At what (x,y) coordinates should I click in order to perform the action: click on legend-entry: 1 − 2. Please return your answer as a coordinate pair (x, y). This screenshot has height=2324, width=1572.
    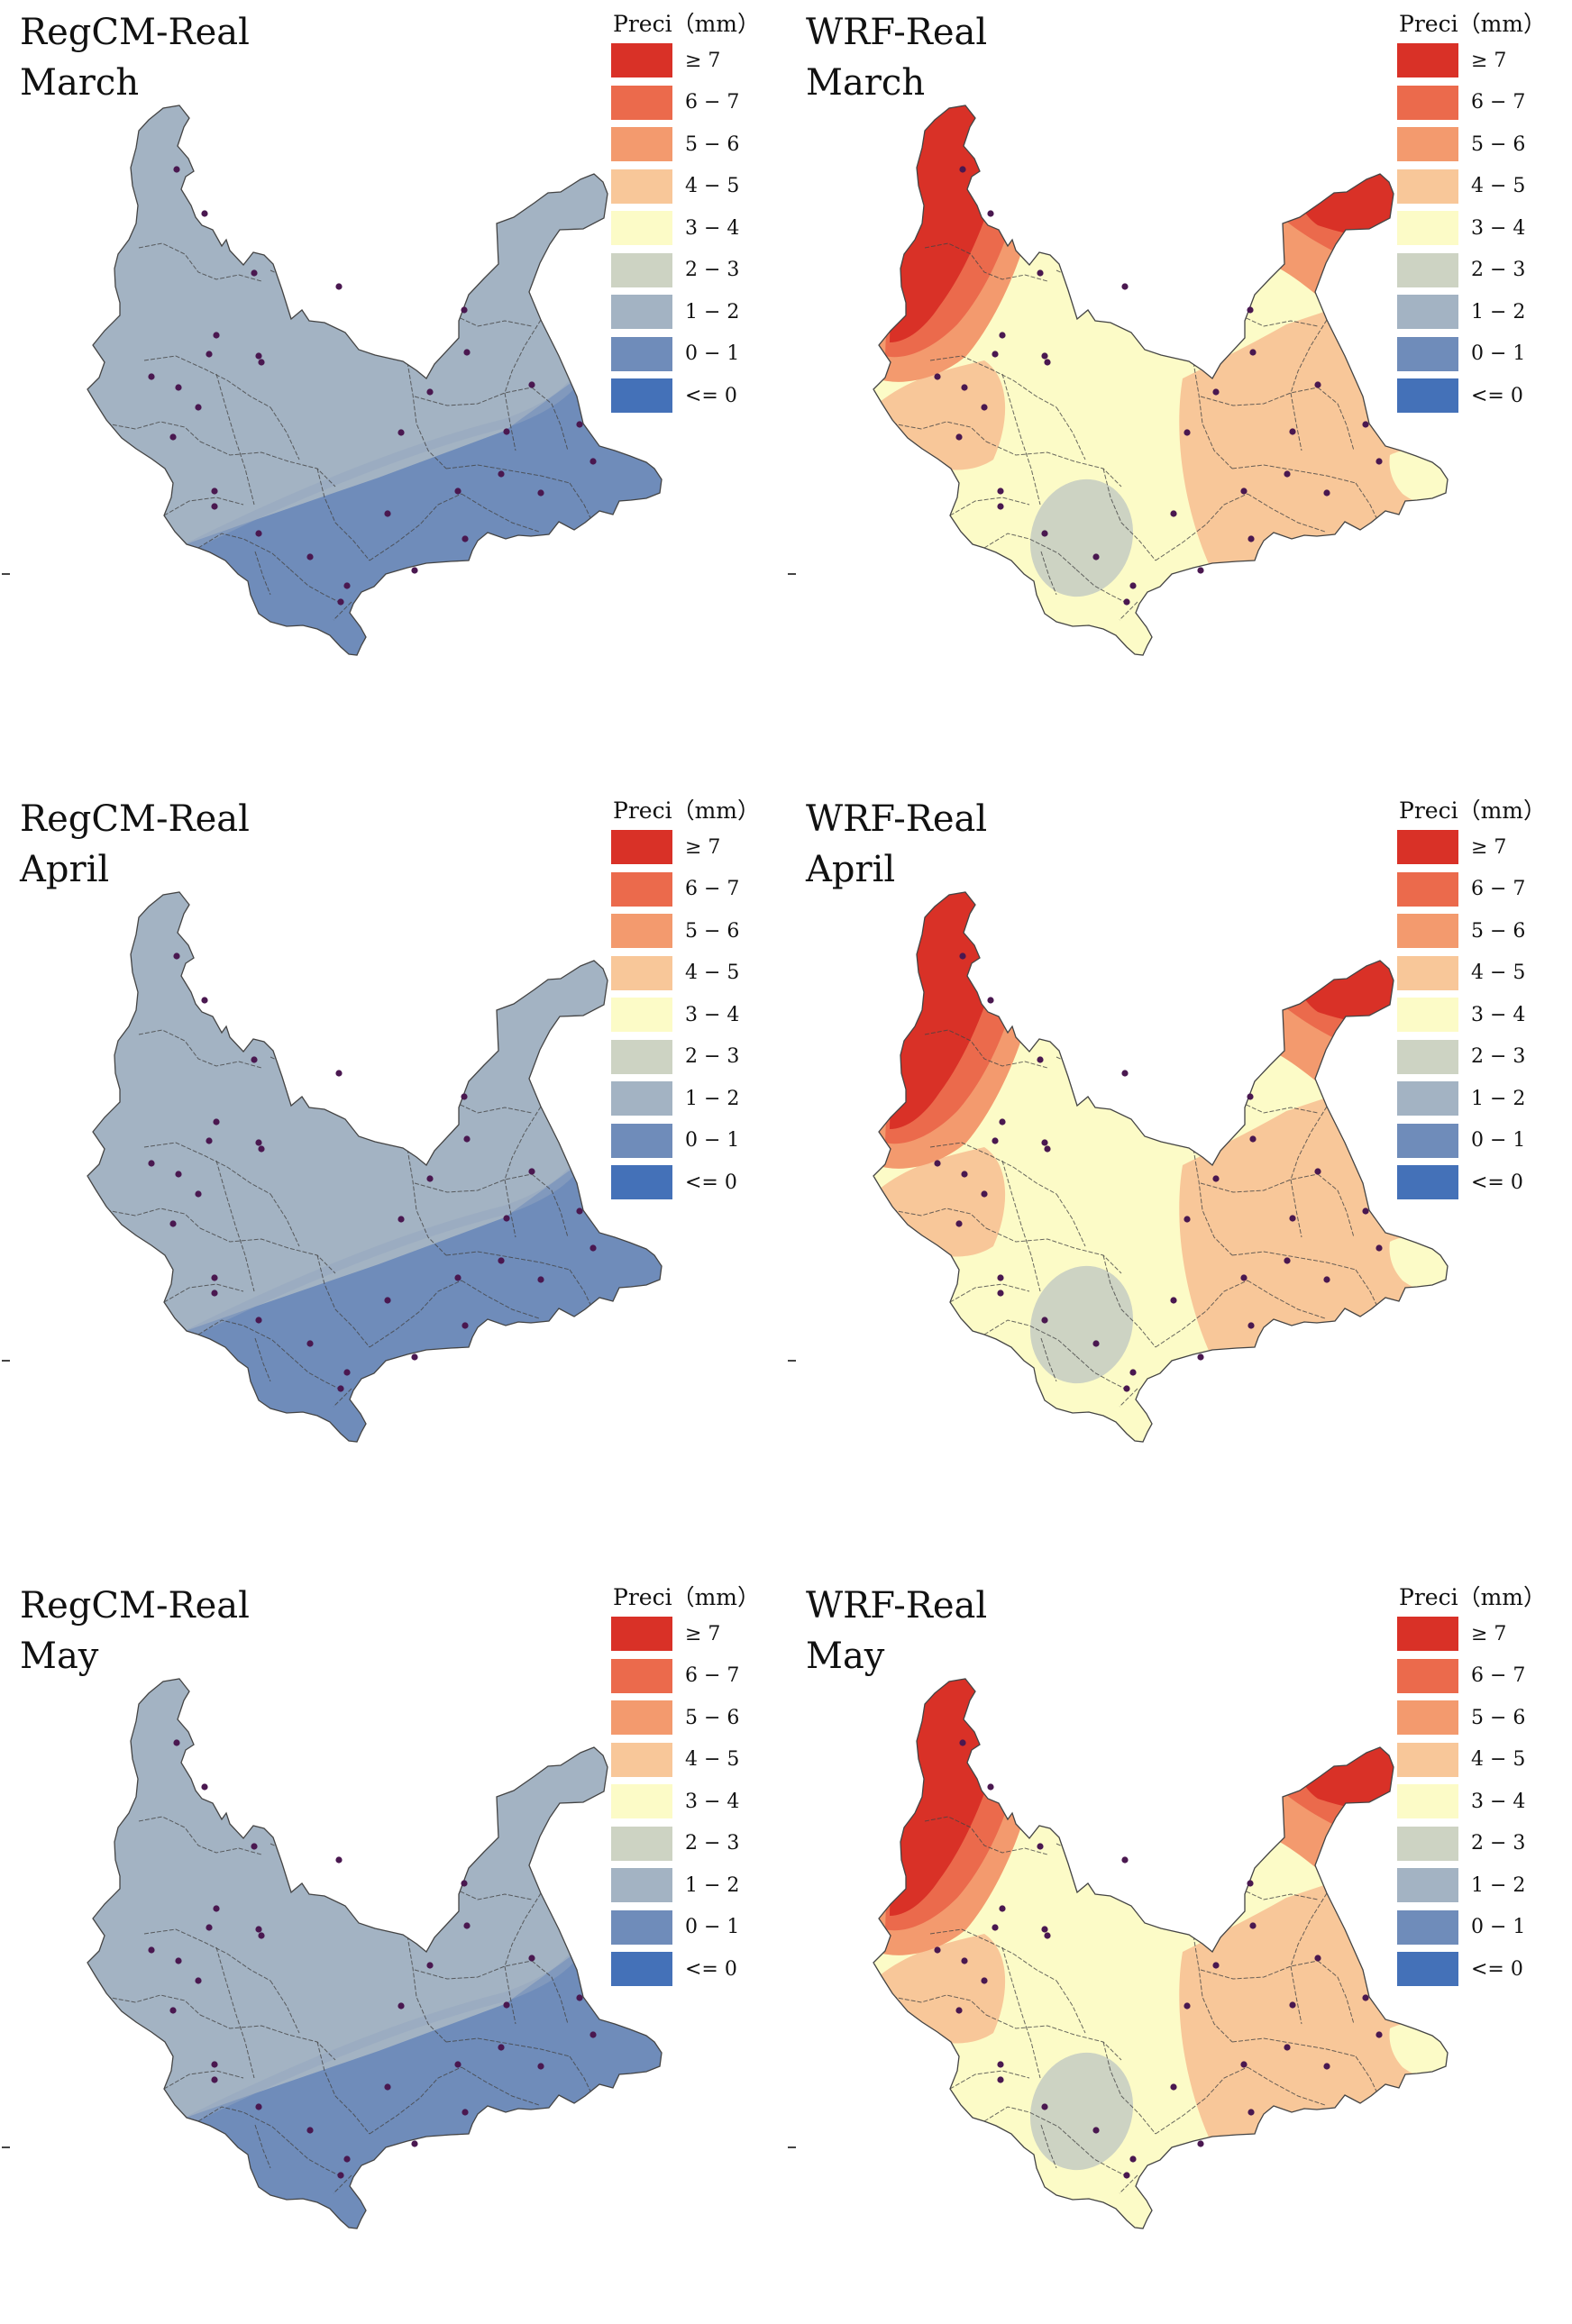
    Looking at the image, I should click on (696, 312).